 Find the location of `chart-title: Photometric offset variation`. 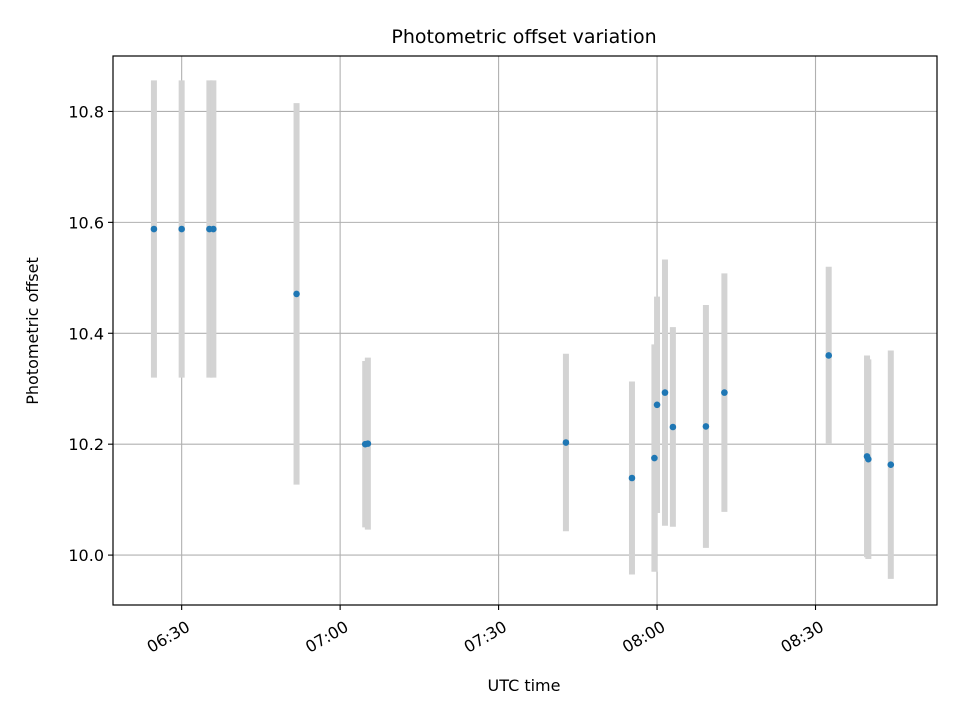

chart-title: Photometric offset variation is located at coordinates (523, 37).